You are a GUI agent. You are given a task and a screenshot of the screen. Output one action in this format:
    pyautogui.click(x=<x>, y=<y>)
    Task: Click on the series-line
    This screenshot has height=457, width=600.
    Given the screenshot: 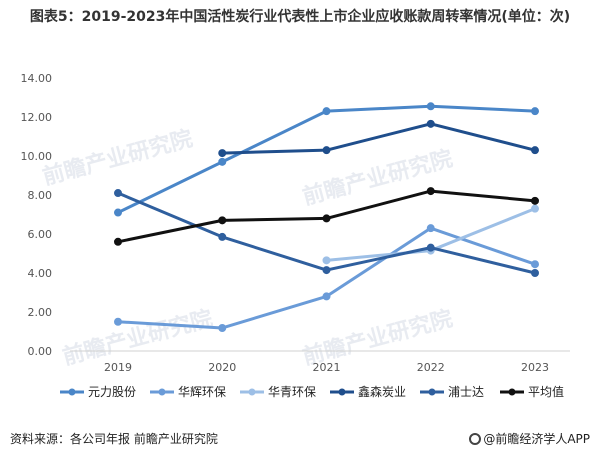 What is the action you would take?
    pyautogui.click(x=379, y=138)
    